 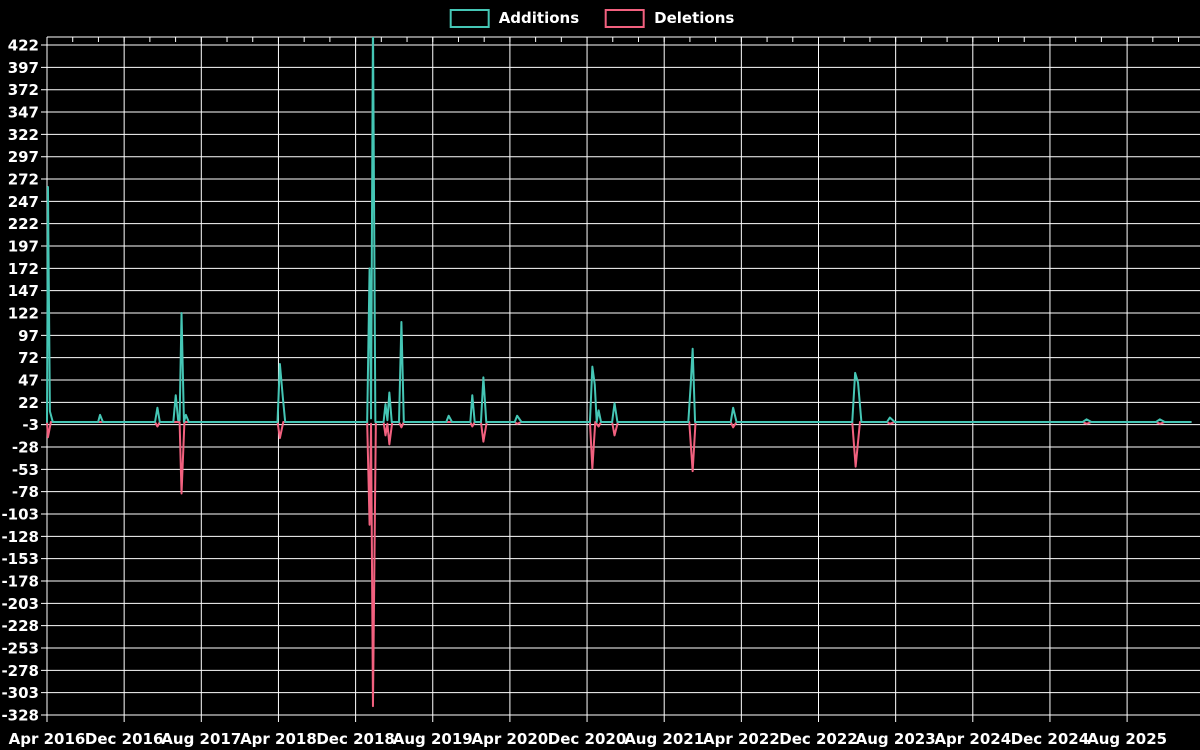 I want to click on y-tick-label: 297, so click(x=23, y=157).